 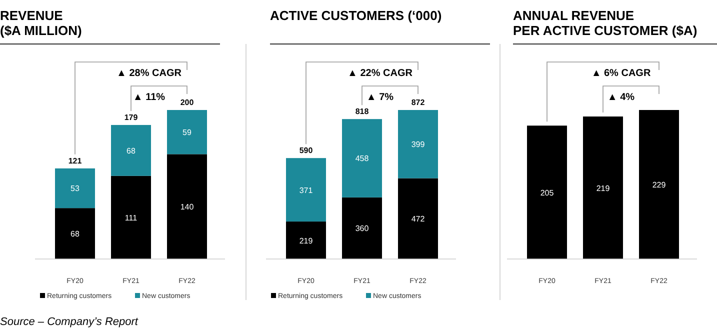 I want to click on source-note: Source – Company’s Report, so click(x=69, y=322).